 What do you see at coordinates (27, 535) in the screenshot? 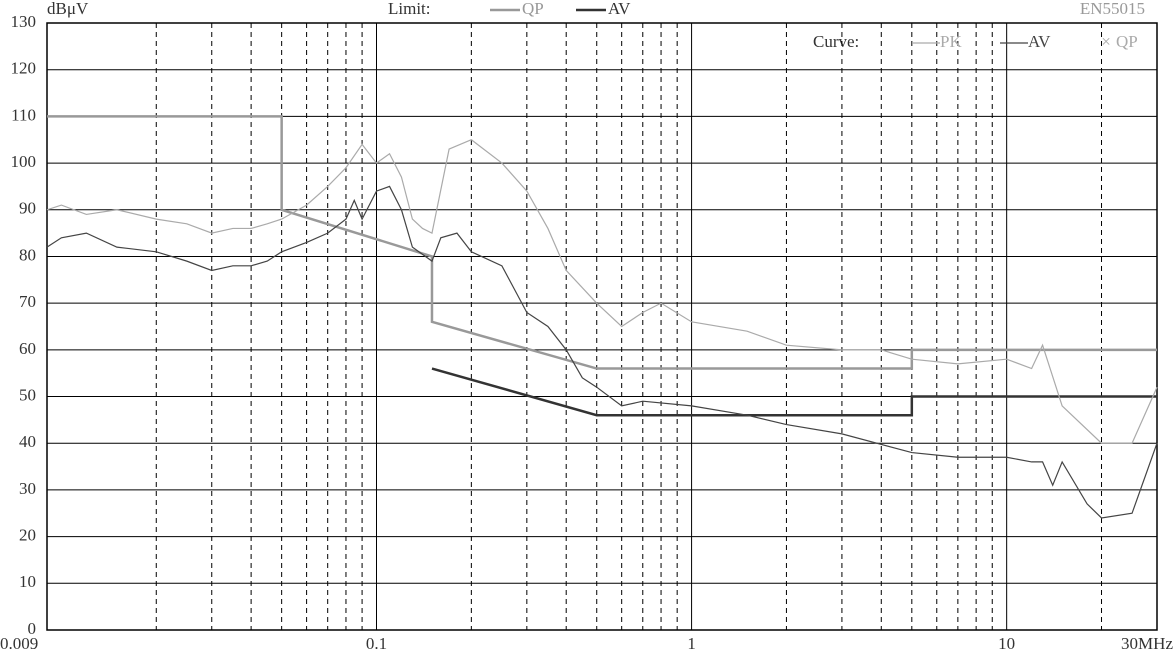
I see `y-tick-label: 20` at bounding box center [27, 535].